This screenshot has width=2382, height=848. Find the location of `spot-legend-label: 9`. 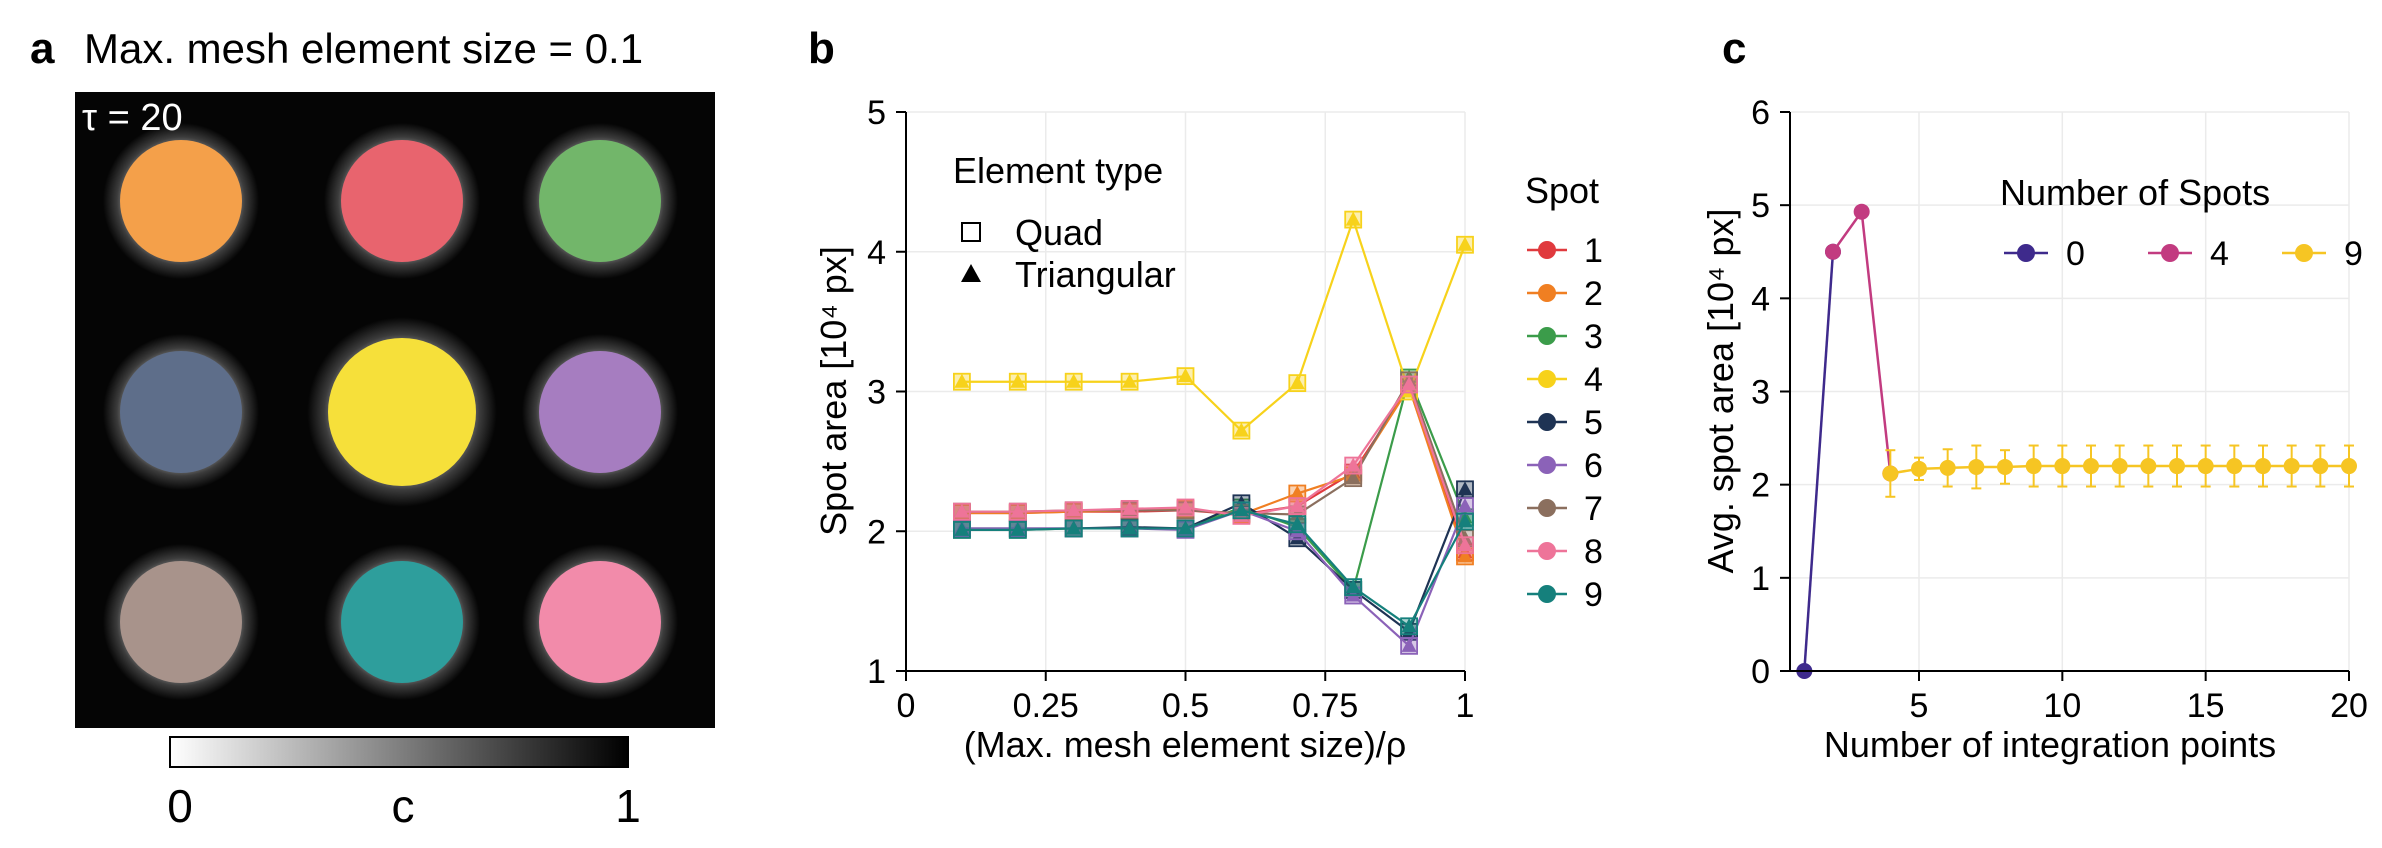

spot-legend-label: 9 is located at coordinates (1593, 595).